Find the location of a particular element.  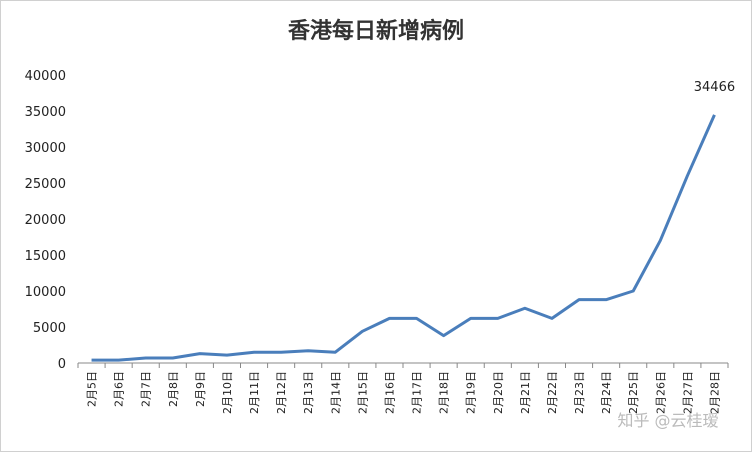

x-tick-label: 2月9日 is located at coordinates (200, 389).